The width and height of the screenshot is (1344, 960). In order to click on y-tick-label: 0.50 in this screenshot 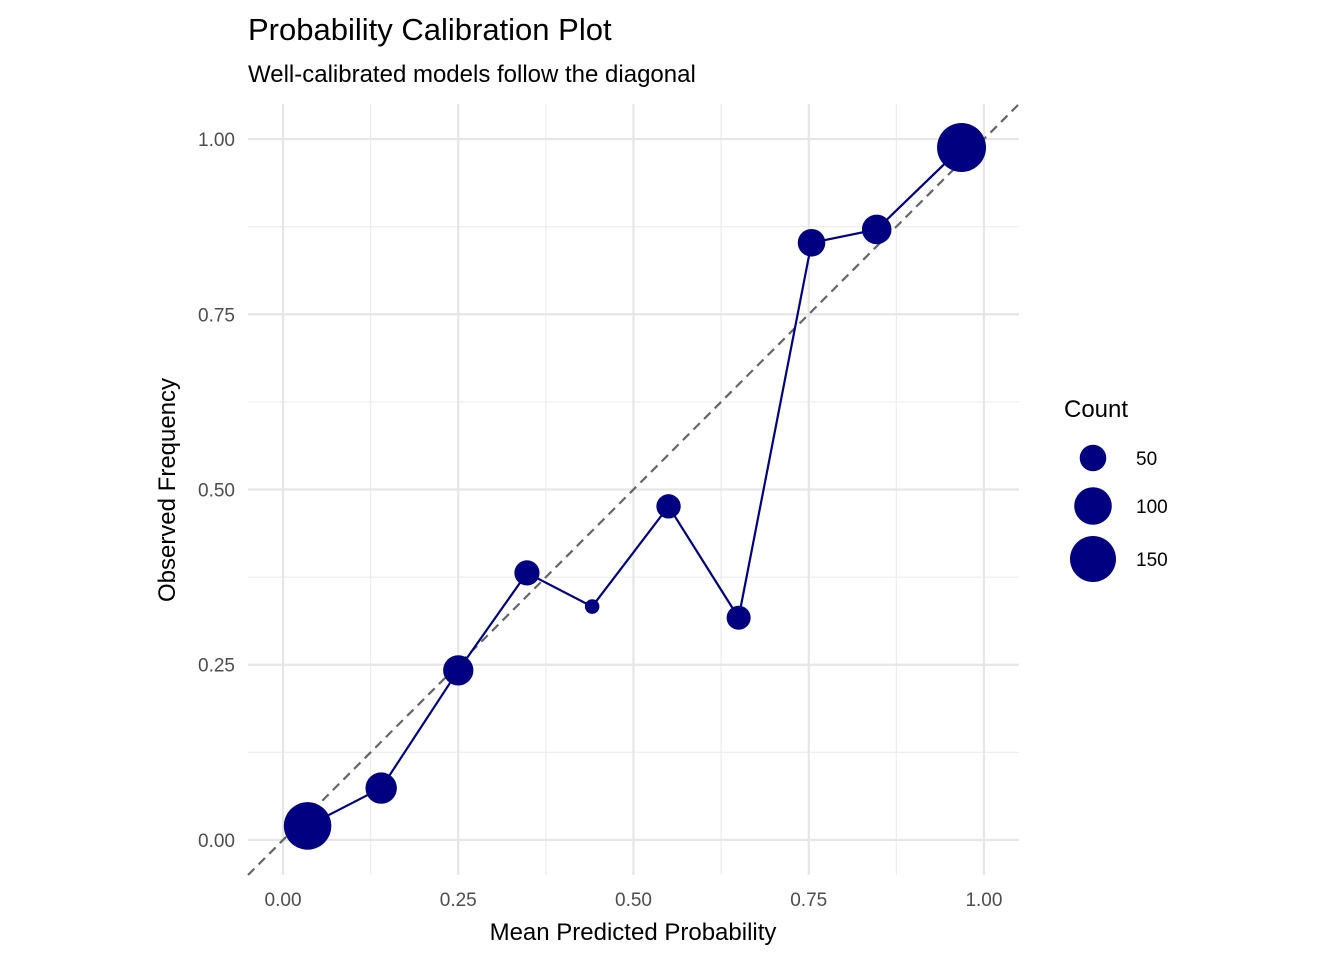, I will do `click(216, 491)`.